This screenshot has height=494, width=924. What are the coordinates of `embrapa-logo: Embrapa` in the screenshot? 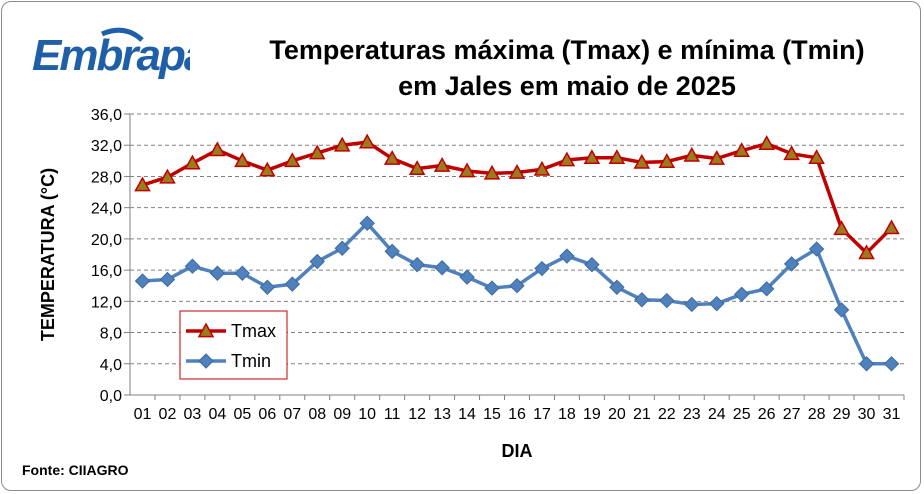 It's located at (111, 53).